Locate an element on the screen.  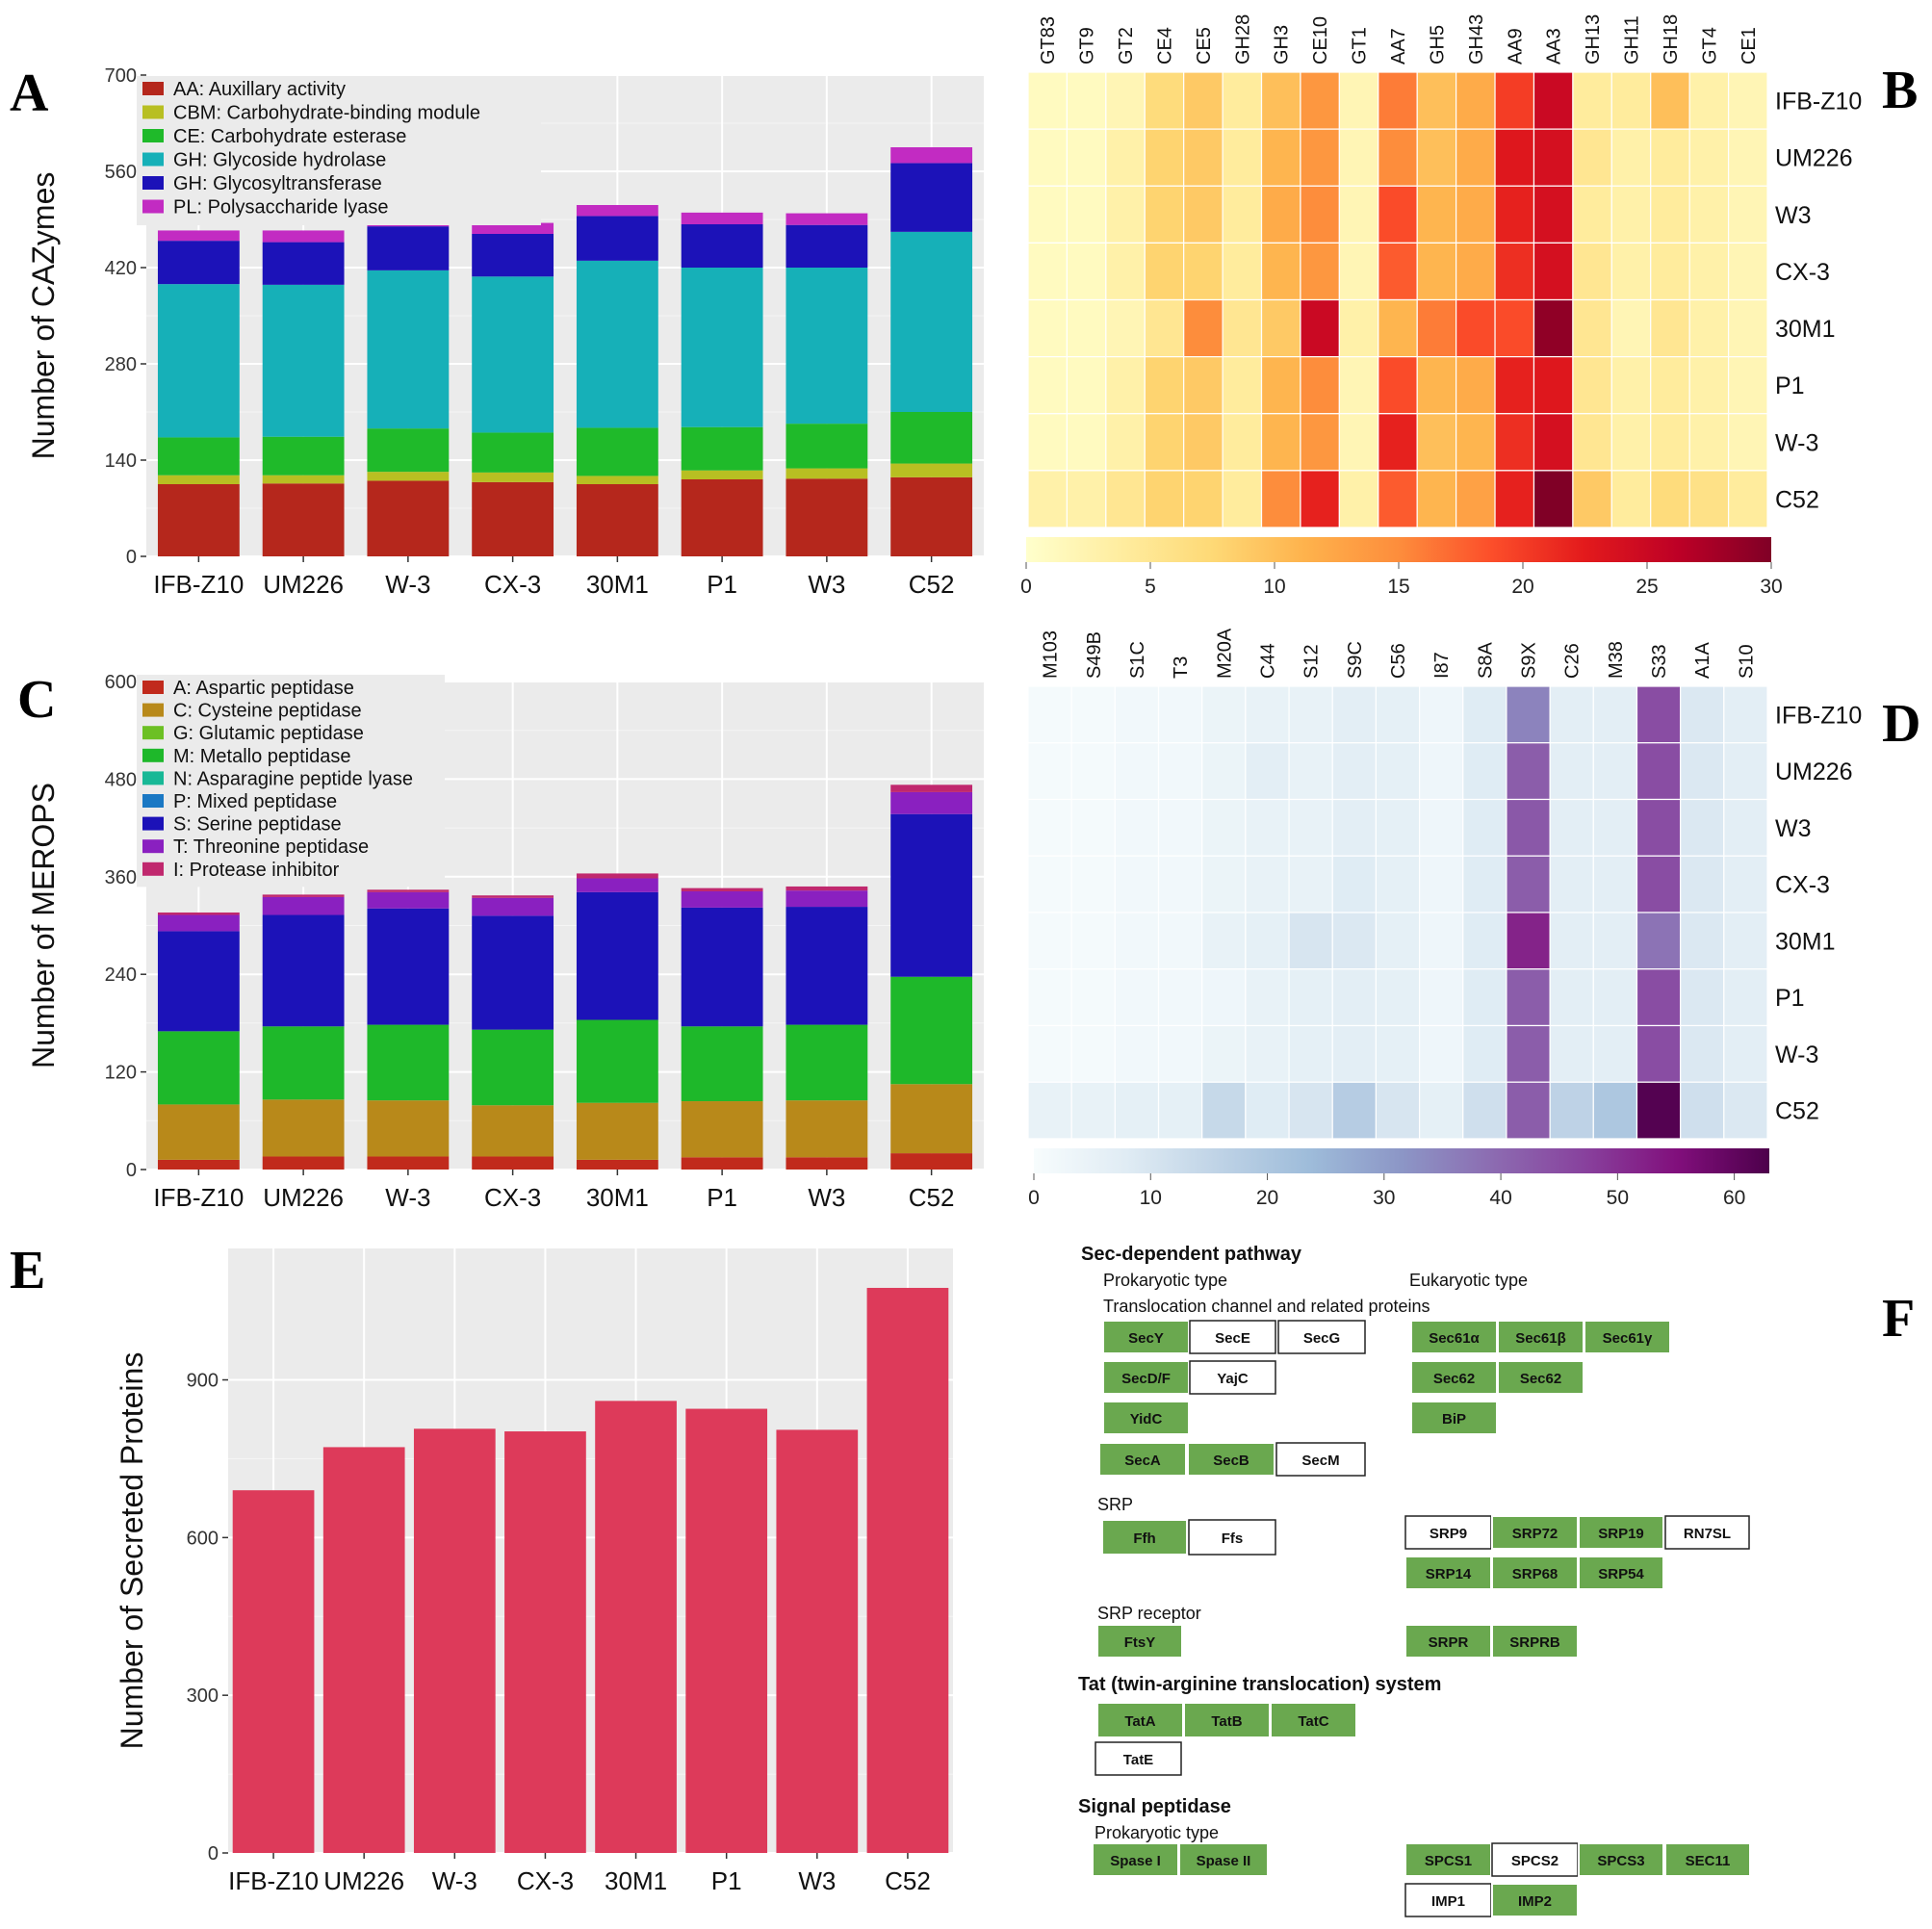
cell-c52-t3 is located at coordinates (1180, 1110).